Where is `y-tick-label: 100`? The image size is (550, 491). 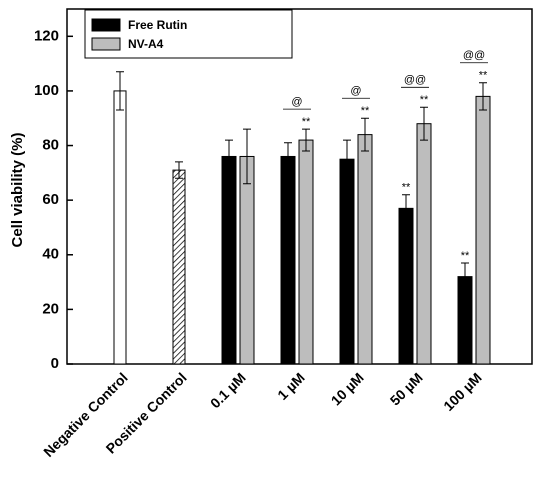 y-tick-label: 100 is located at coordinates (46, 90).